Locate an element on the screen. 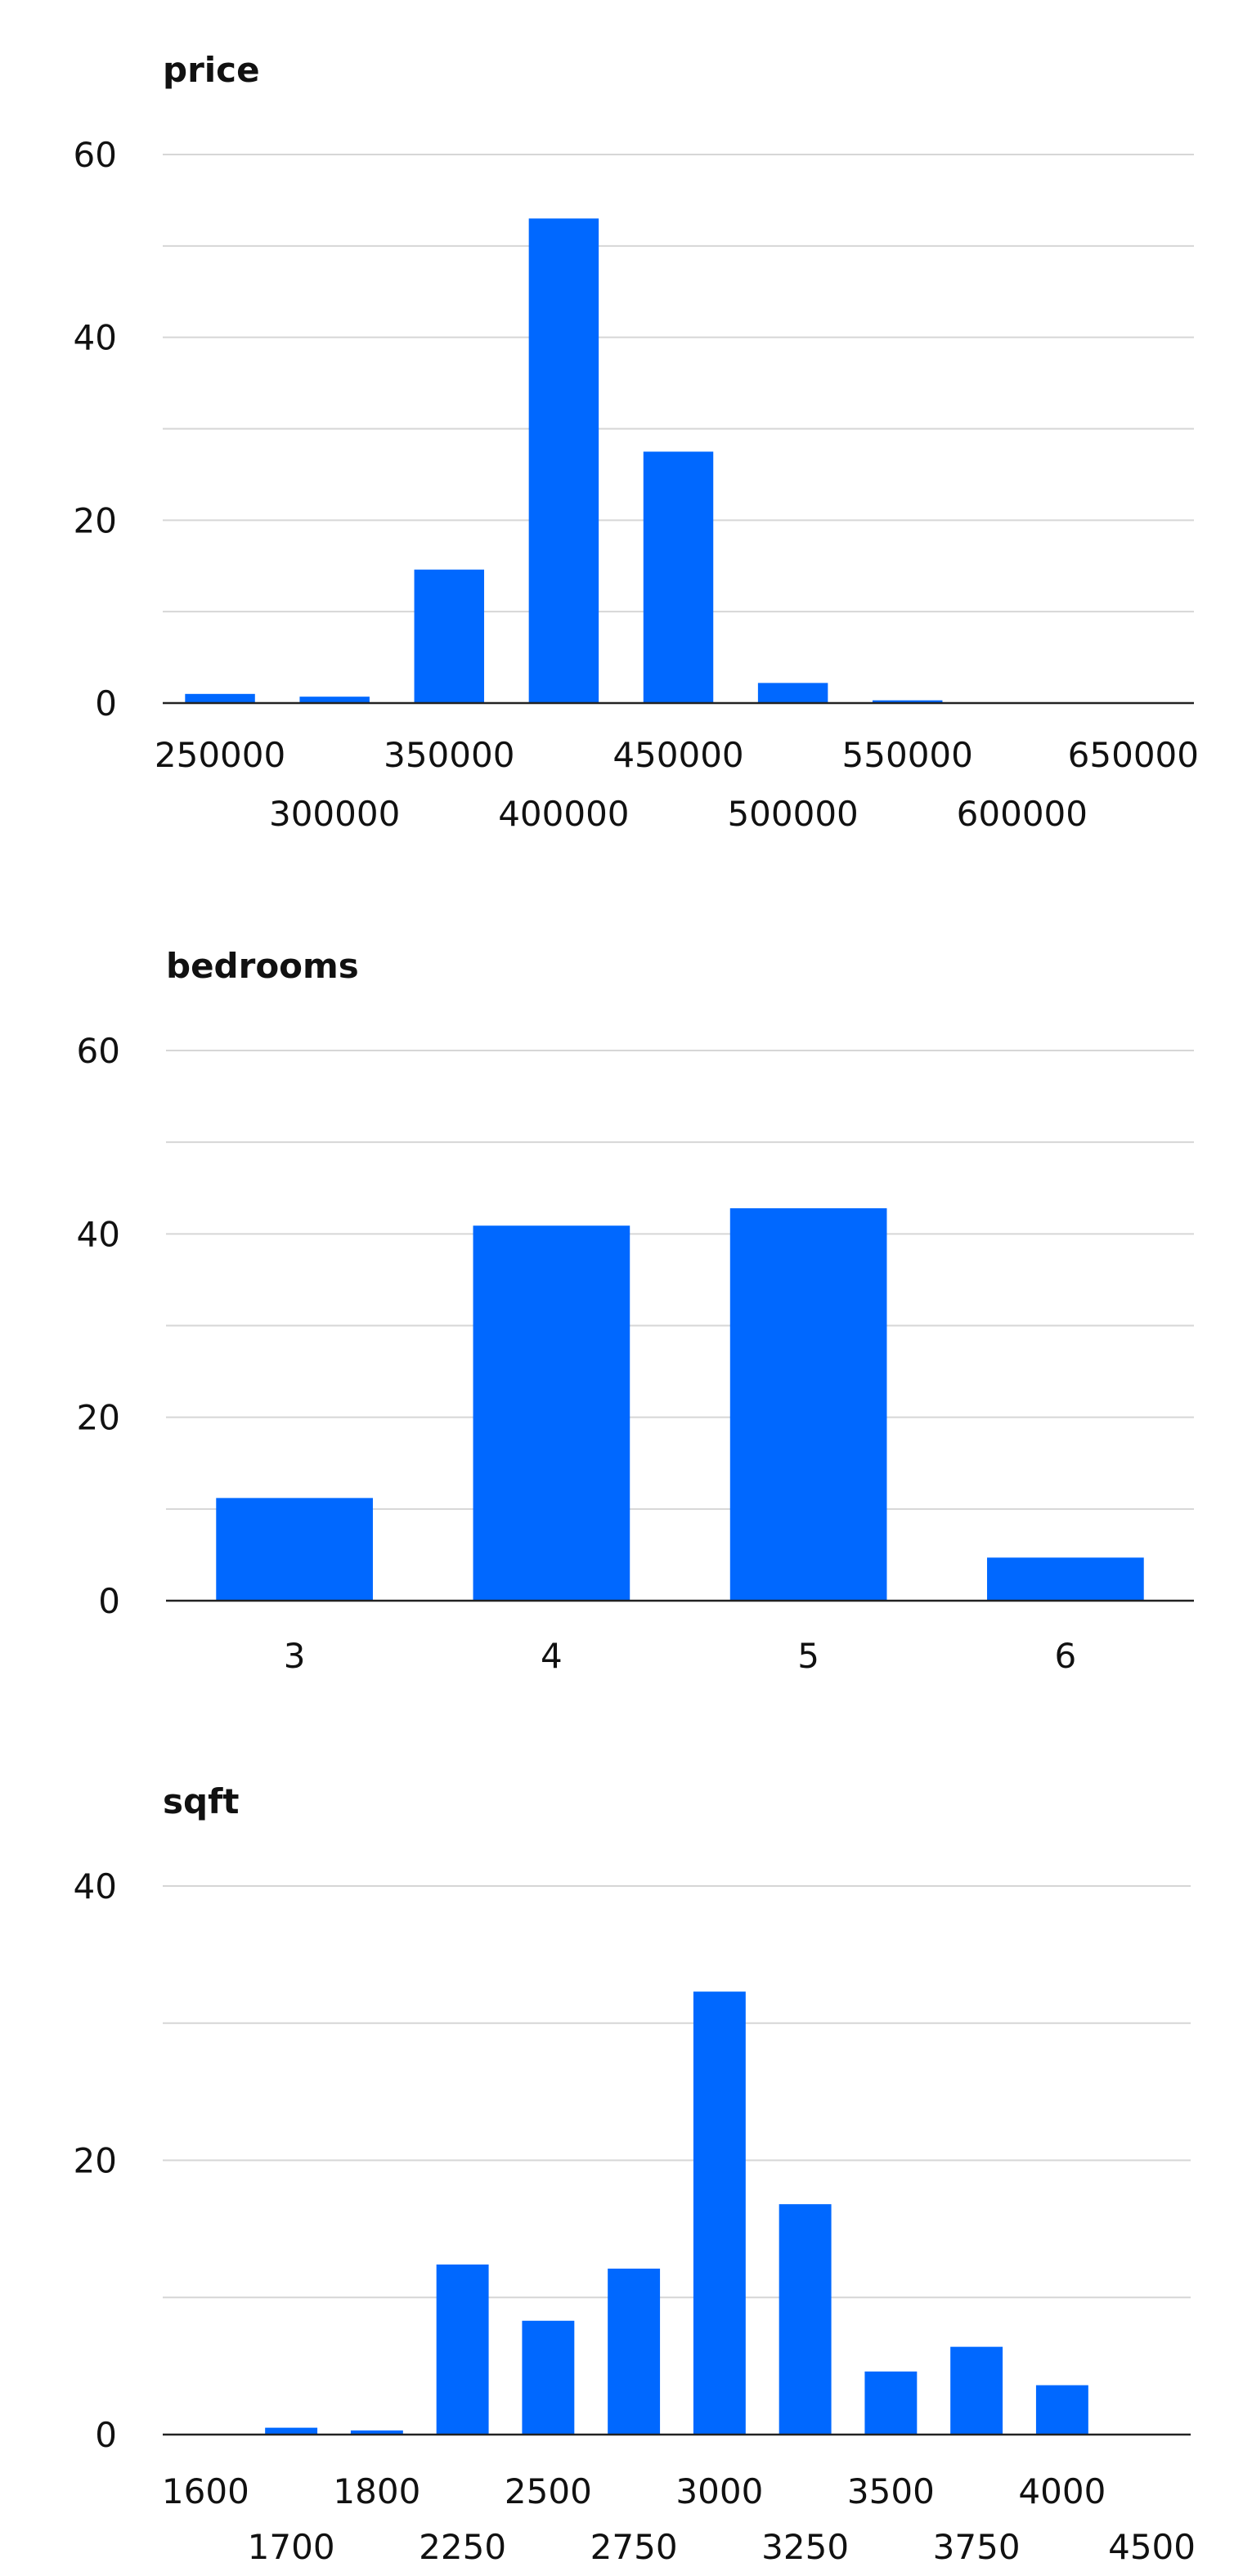  x-tick-label: 3250 is located at coordinates (805, 2547).